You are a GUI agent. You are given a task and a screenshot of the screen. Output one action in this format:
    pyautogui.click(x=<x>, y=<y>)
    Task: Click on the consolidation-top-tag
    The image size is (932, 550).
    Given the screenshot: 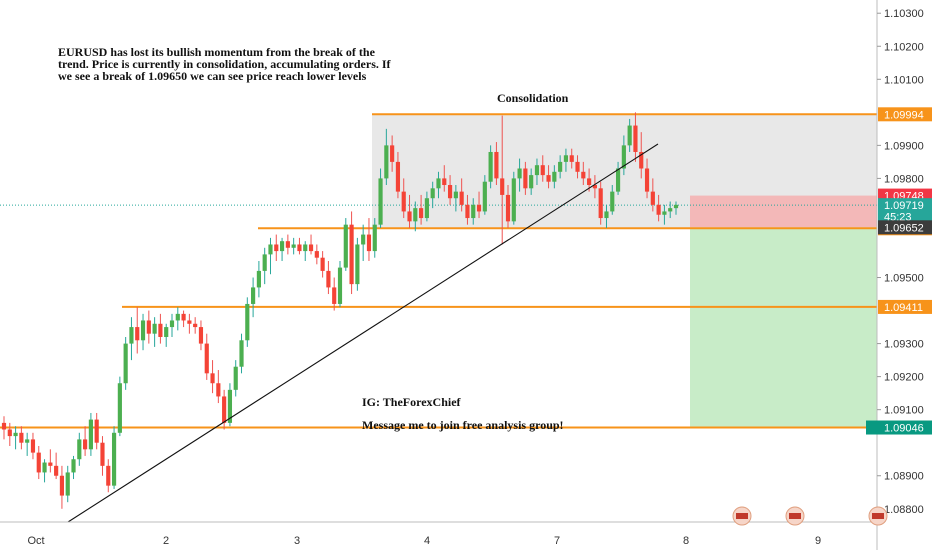 What is the action you would take?
    pyautogui.click(x=905, y=114)
    